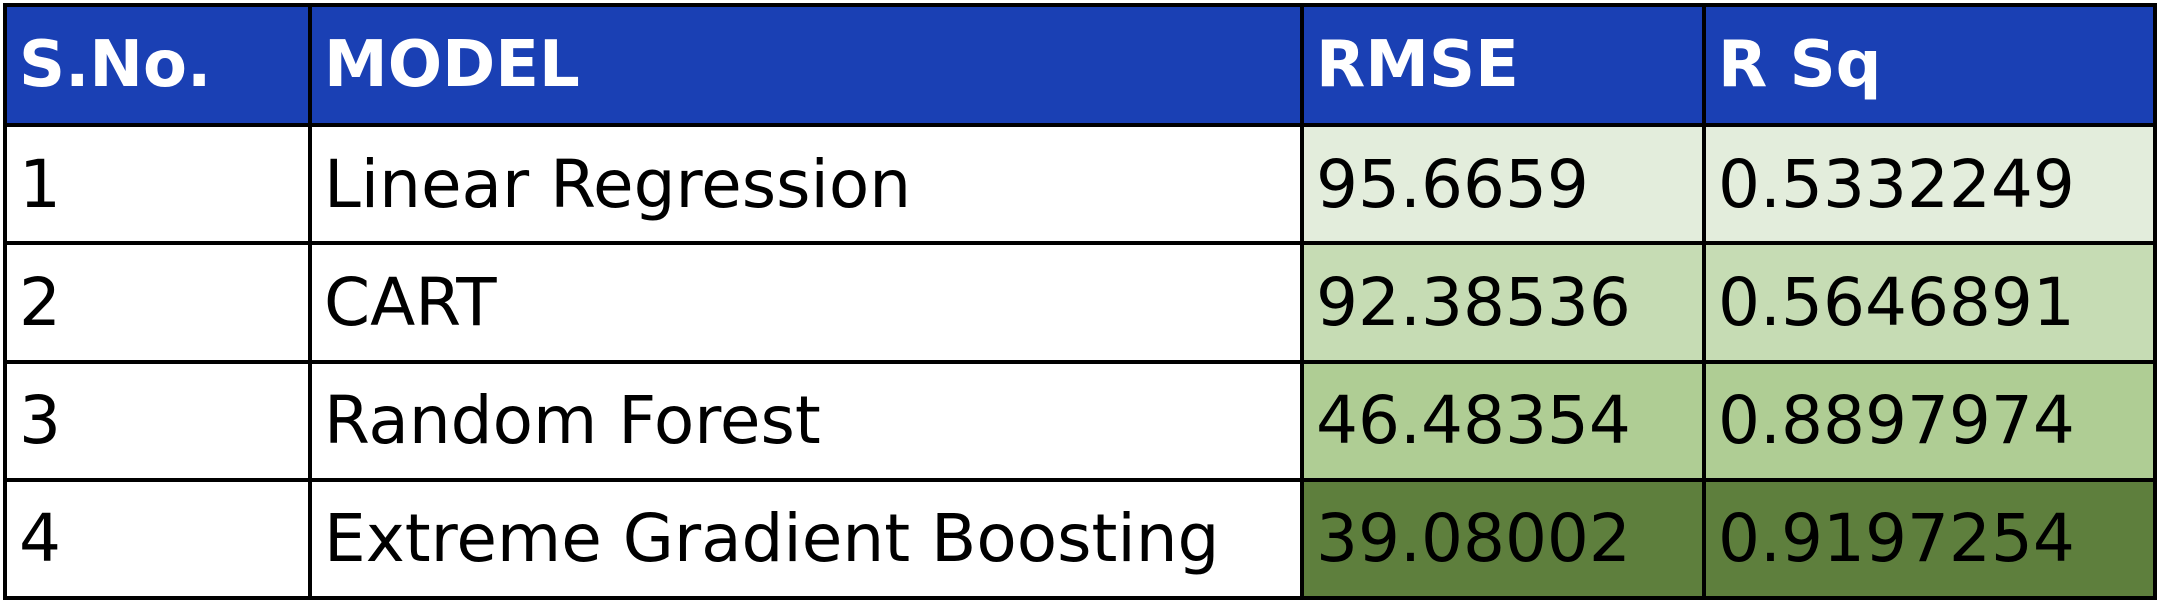 This screenshot has width=2158, height=606. Describe the element at coordinates (157, 184) in the screenshot. I see `cell-sno: 1` at that location.